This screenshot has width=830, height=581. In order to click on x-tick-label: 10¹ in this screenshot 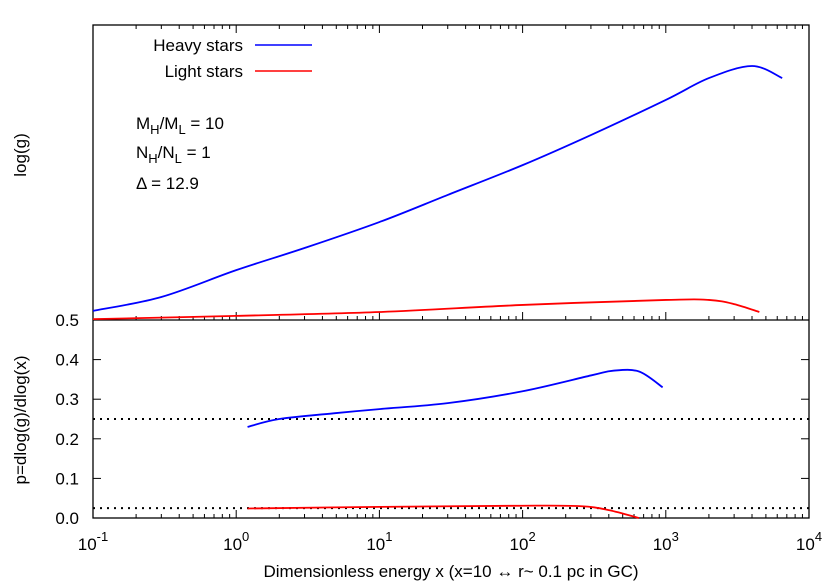, I will do `click(379, 541)`.